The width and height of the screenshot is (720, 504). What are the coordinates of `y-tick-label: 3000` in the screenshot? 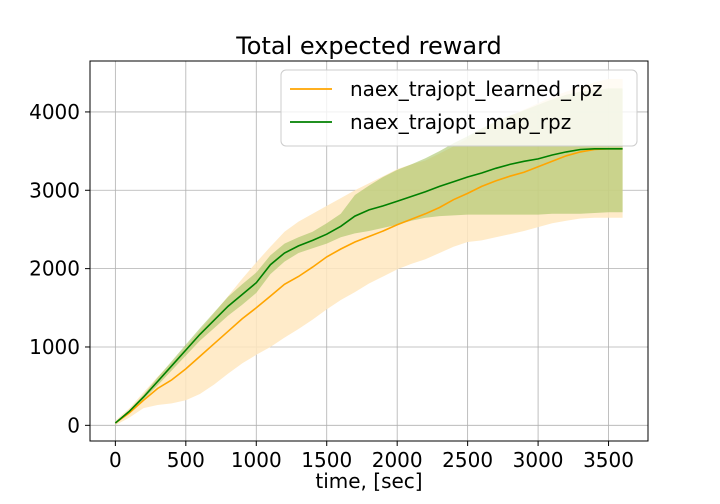 It's located at (54, 190).